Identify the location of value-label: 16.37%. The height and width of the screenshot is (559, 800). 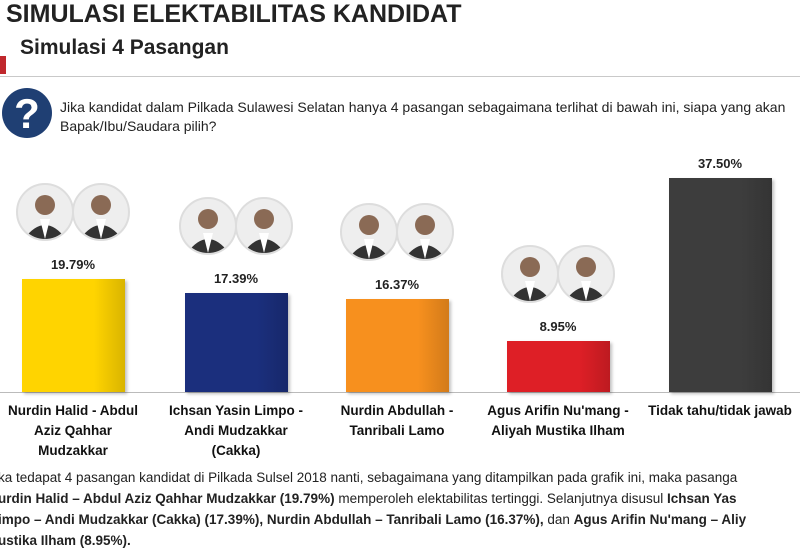
(397, 284).